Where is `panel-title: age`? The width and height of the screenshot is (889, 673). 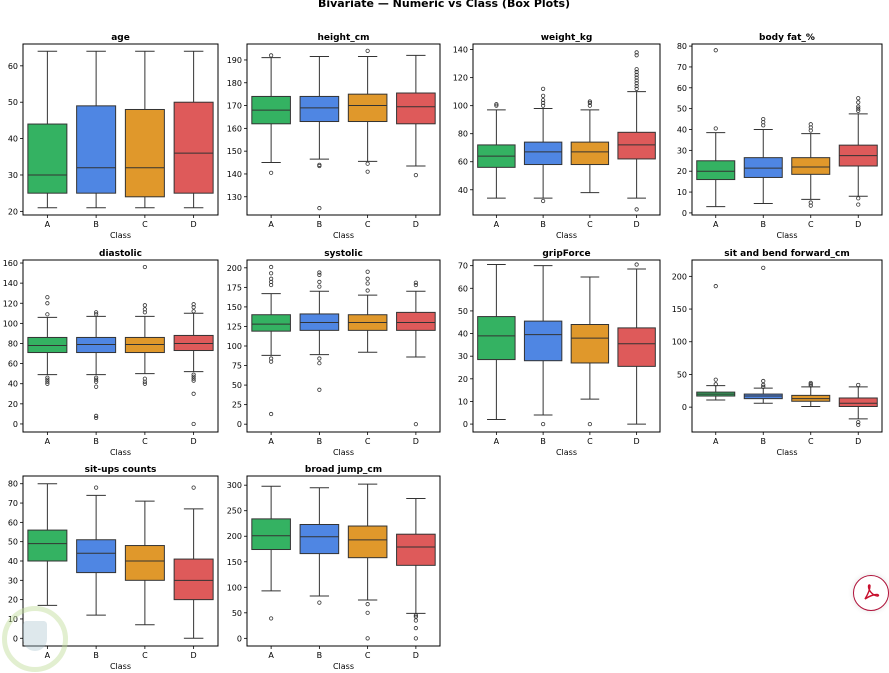
panel-title: age is located at coordinates (120, 38).